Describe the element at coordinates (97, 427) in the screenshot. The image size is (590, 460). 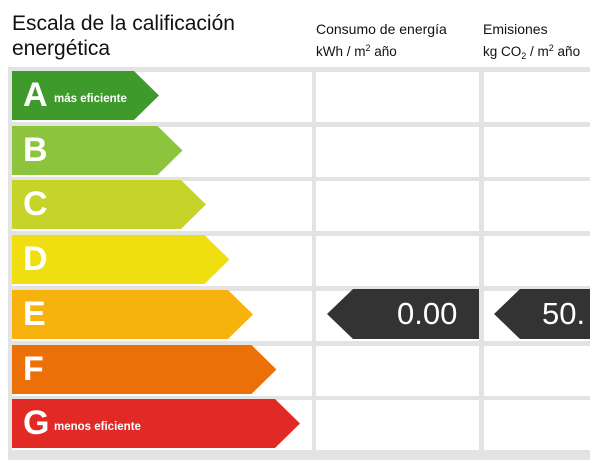
I see `rating-caption: menos eficiente` at that location.